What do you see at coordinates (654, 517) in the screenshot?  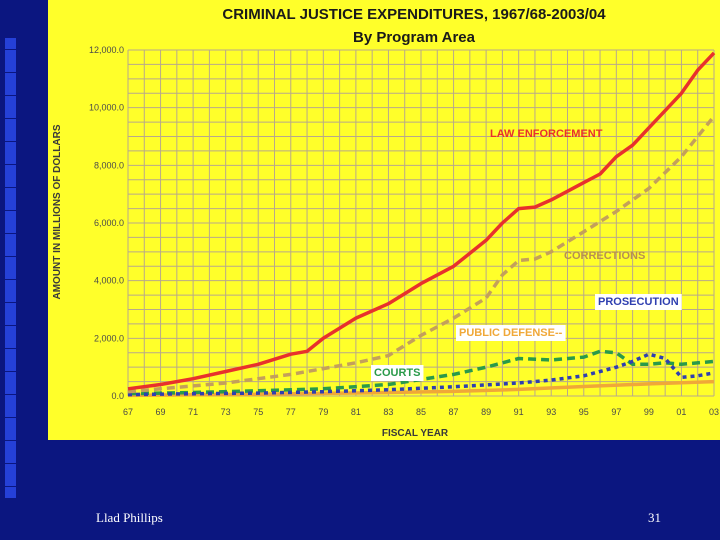 I see `page-number: 31` at bounding box center [654, 517].